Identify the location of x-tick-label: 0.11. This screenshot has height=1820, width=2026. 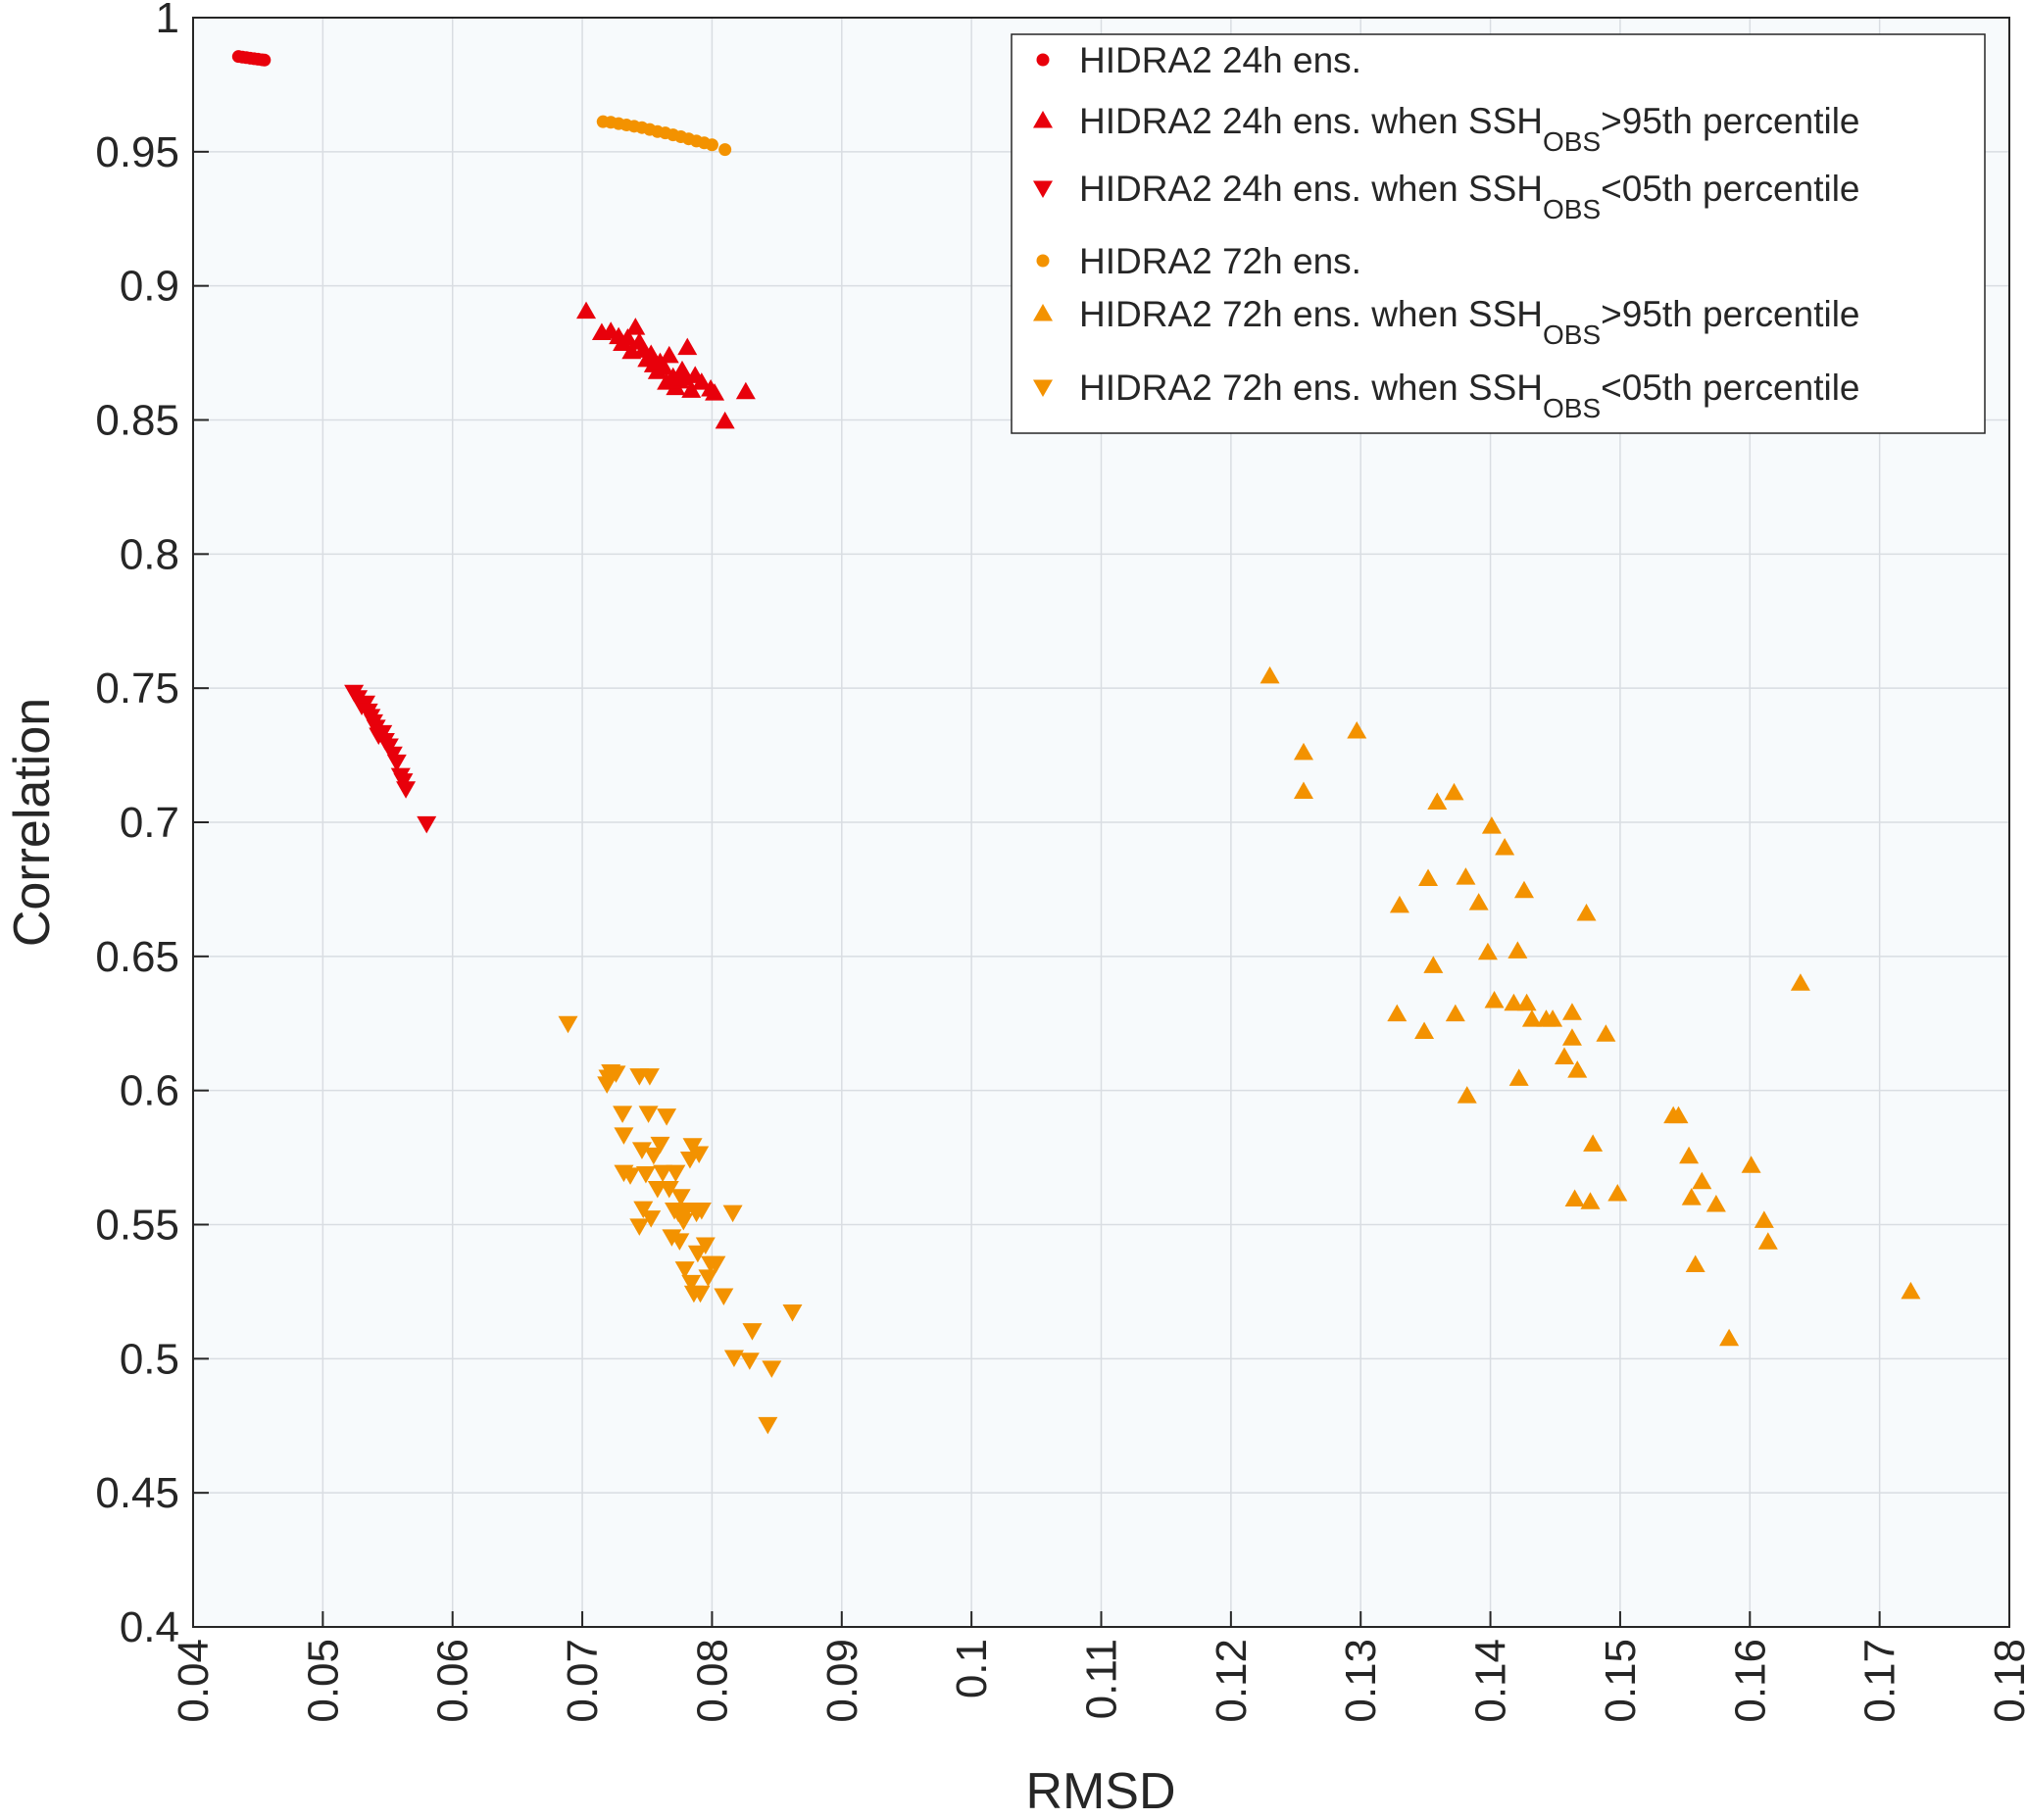
(1102, 1679).